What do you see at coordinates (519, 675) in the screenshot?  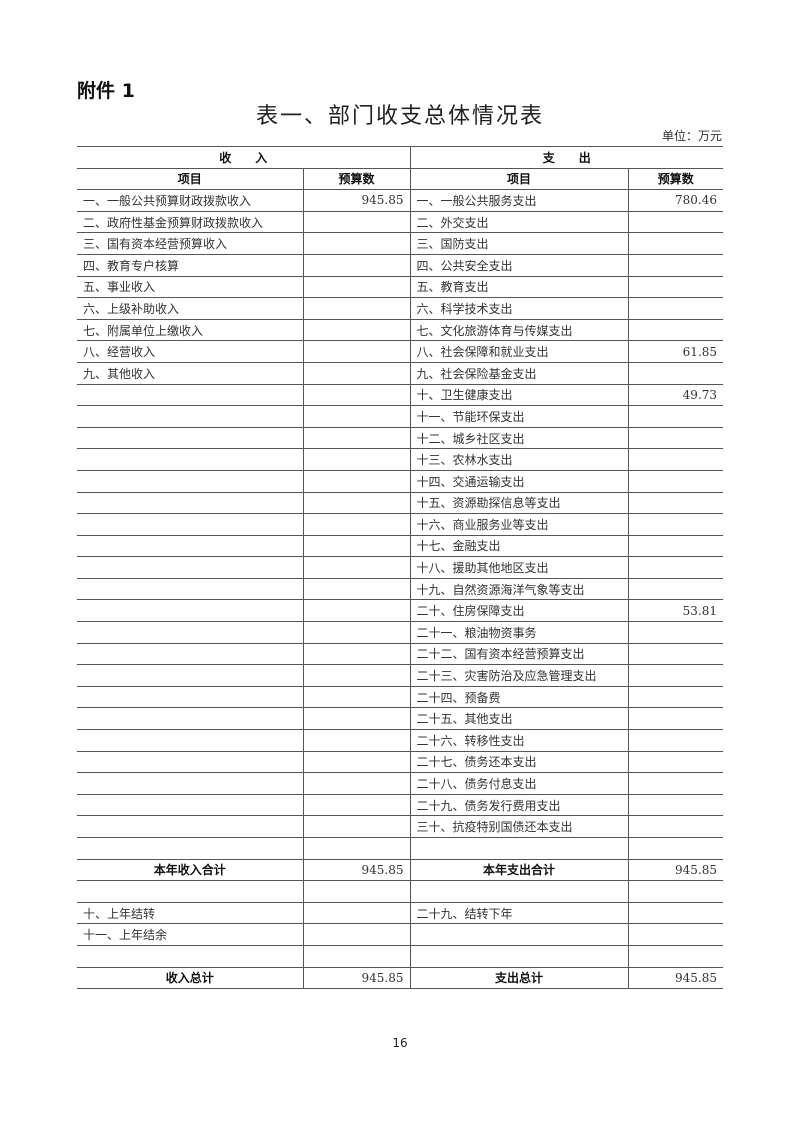 I see `expense-item: 二十三、灾害防治及应急管理支出` at bounding box center [519, 675].